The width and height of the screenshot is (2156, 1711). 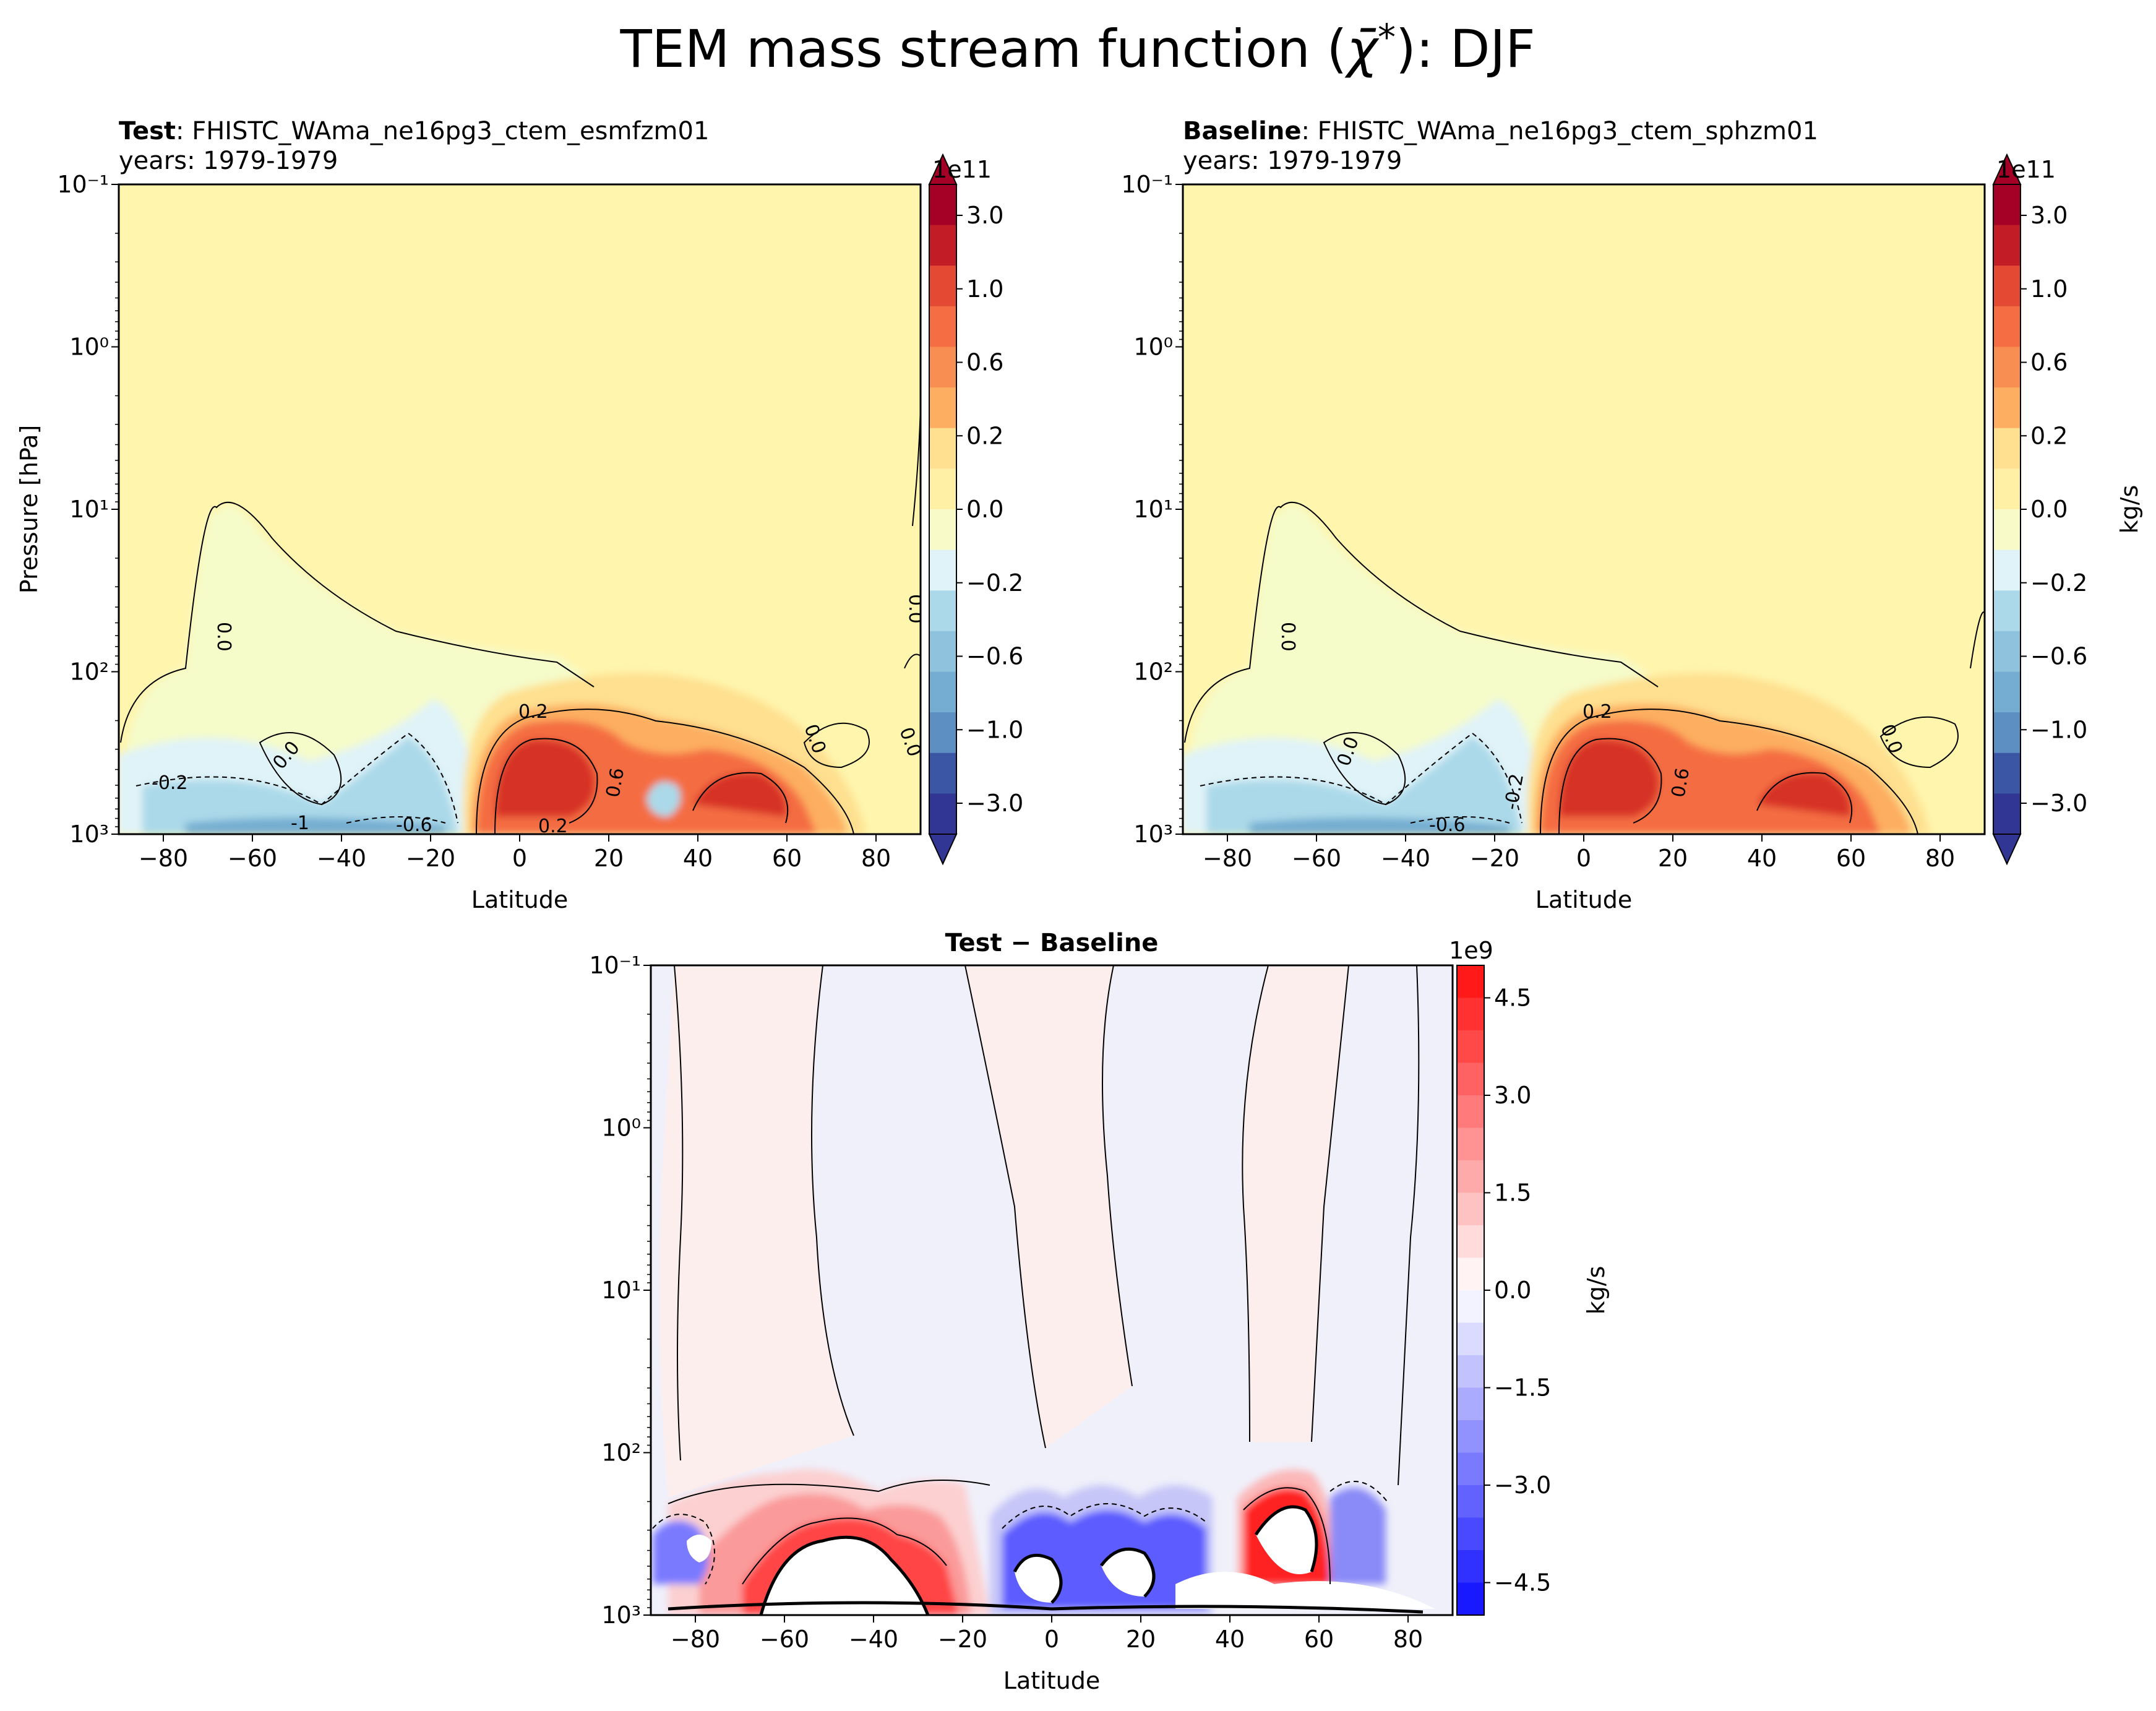 What do you see at coordinates (533, 712) in the screenshot?
I see `contour-label: 0.2` at bounding box center [533, 712].